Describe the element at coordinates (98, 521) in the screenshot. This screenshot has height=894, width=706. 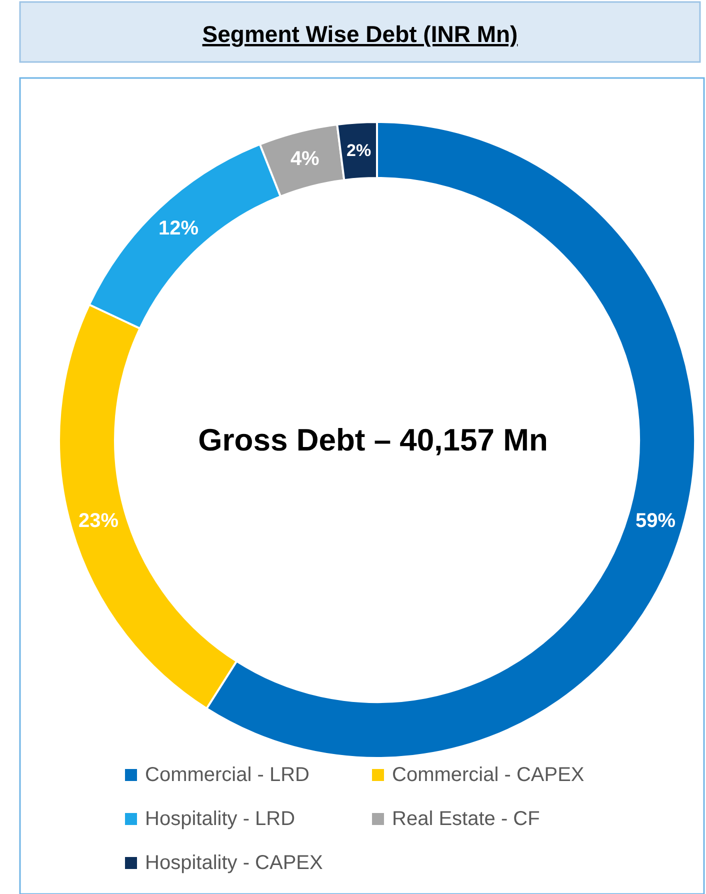
I see `data-label: 23%` at that location.